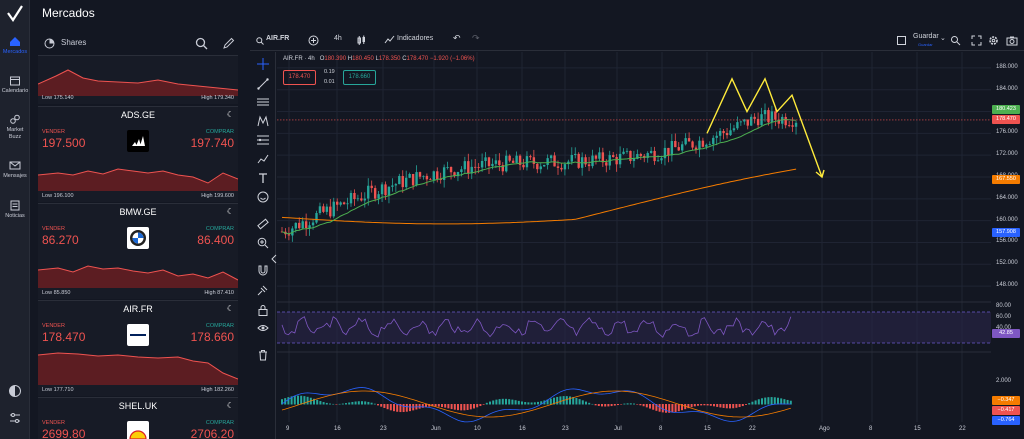  What do you see at coordinates (1006, 120) in the screenshot?
I see `price-badge: 178.470` at bounding box center [1006, 120].